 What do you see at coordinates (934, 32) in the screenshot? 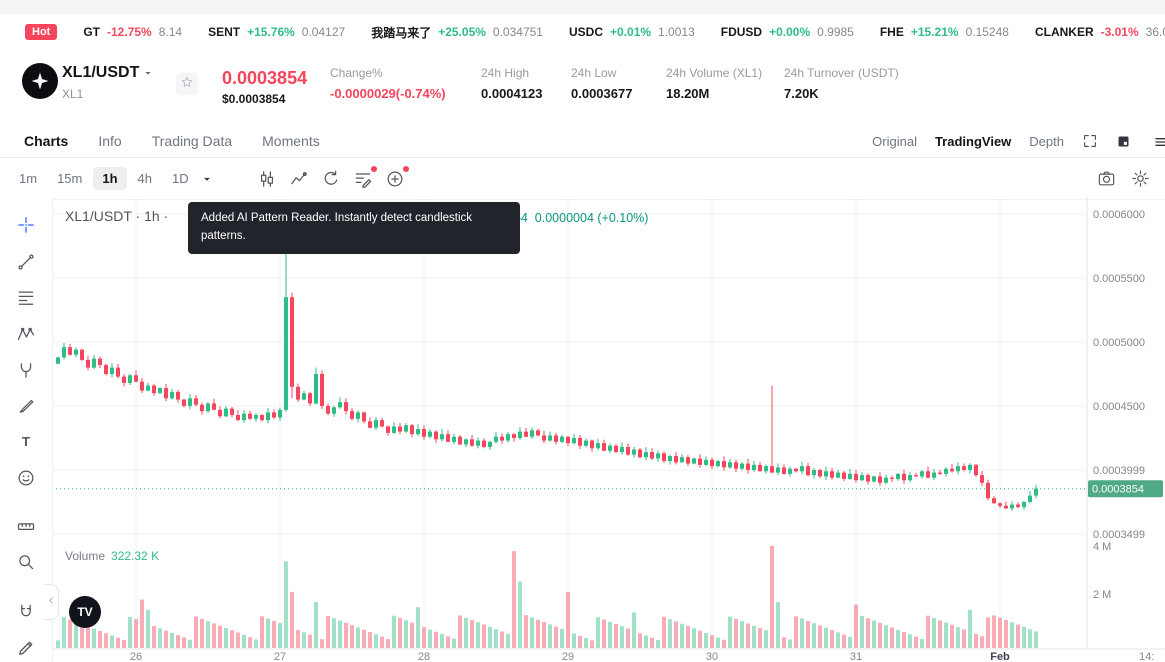
I see `ticker-change: +15.21%` at bounding box center [934, 32].